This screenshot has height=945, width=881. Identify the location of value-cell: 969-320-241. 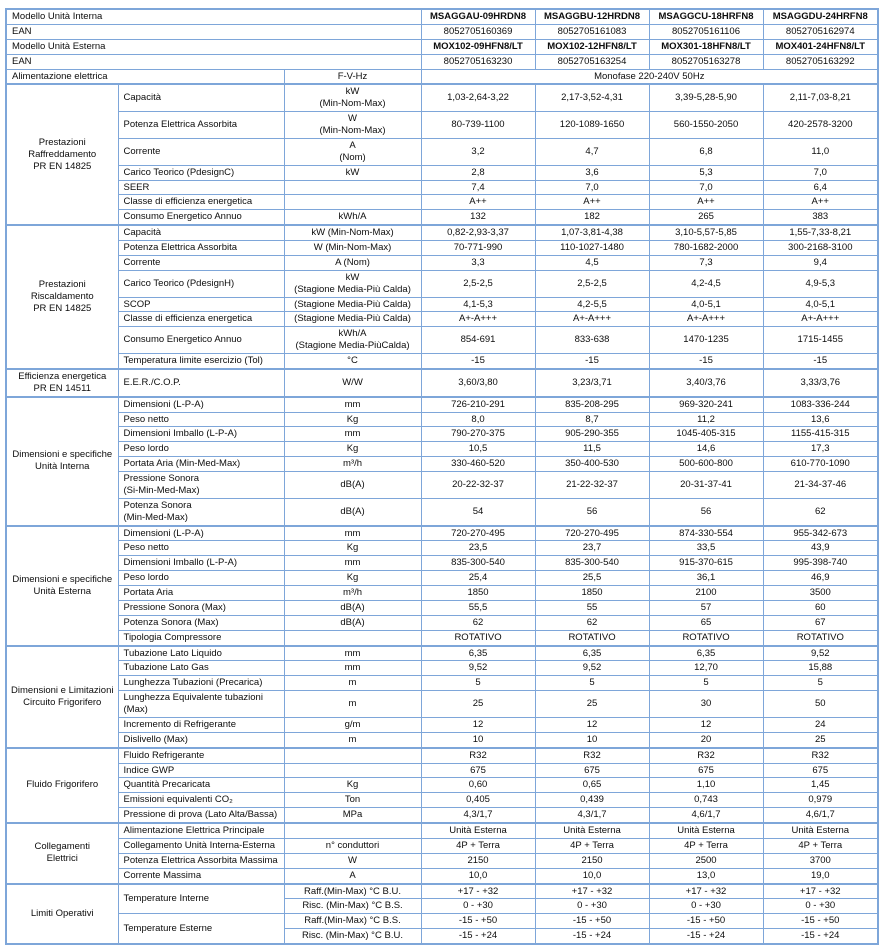
(706, 404).